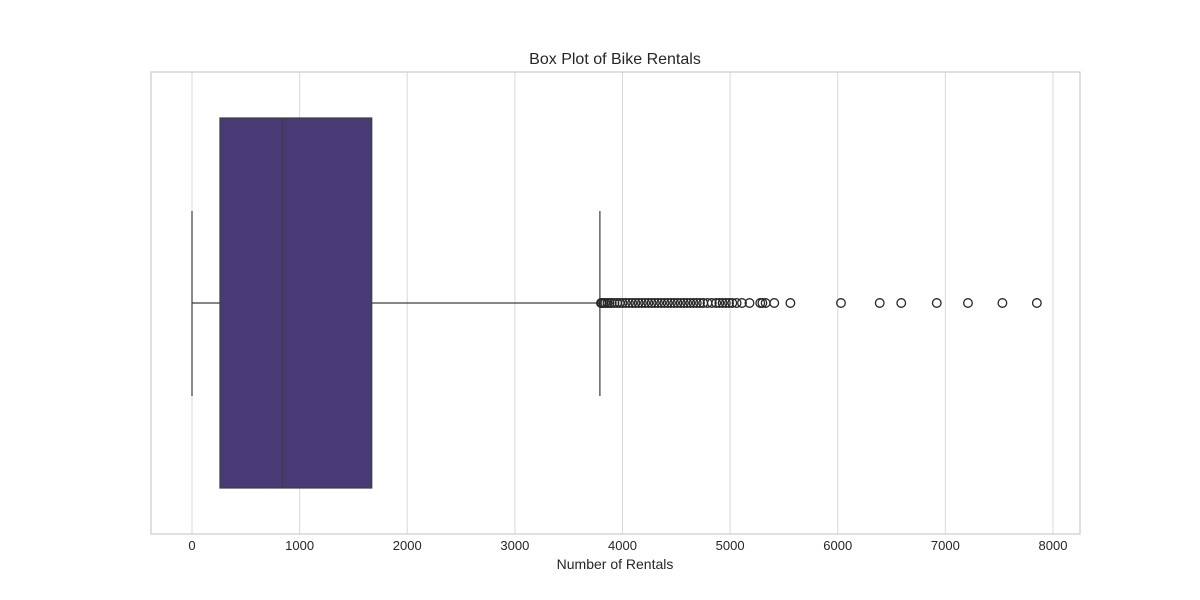  Describe the element at coordinates (622, 545) in the screenshot. I see `x-tick-label-4000: 4000` at that location.